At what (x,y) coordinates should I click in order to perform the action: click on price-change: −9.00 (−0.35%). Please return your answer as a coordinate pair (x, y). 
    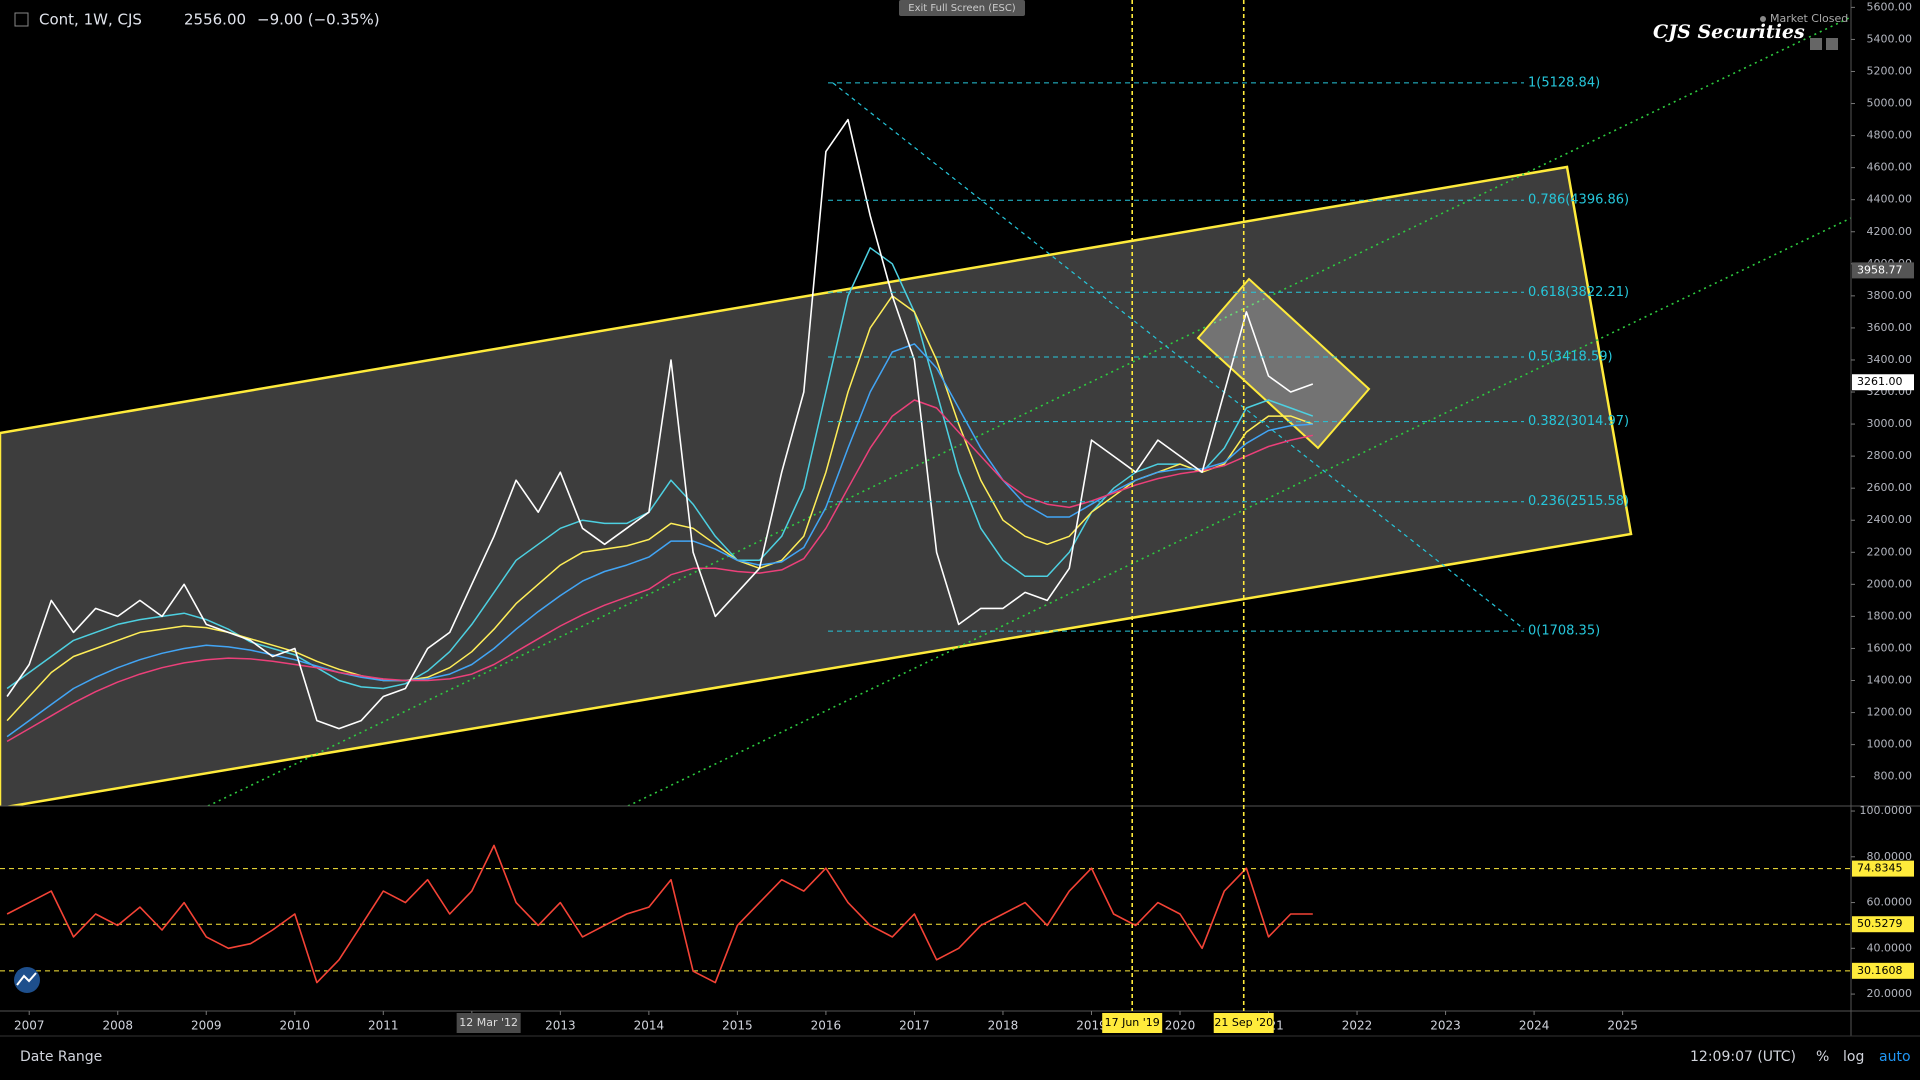
    Looking at the image, I should click on (318, 20).